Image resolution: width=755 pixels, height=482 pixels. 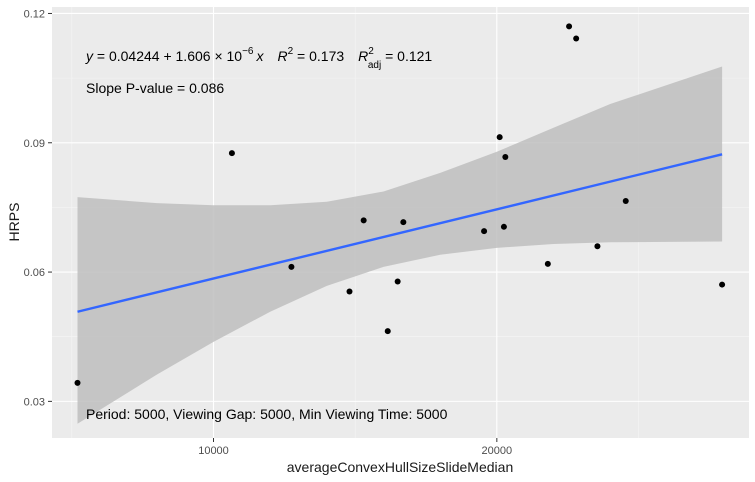 What do you see at coordinates (34, 402) in the screenshot?
I see `y-tick-label: 0.03` at bounding box center [34, 402].